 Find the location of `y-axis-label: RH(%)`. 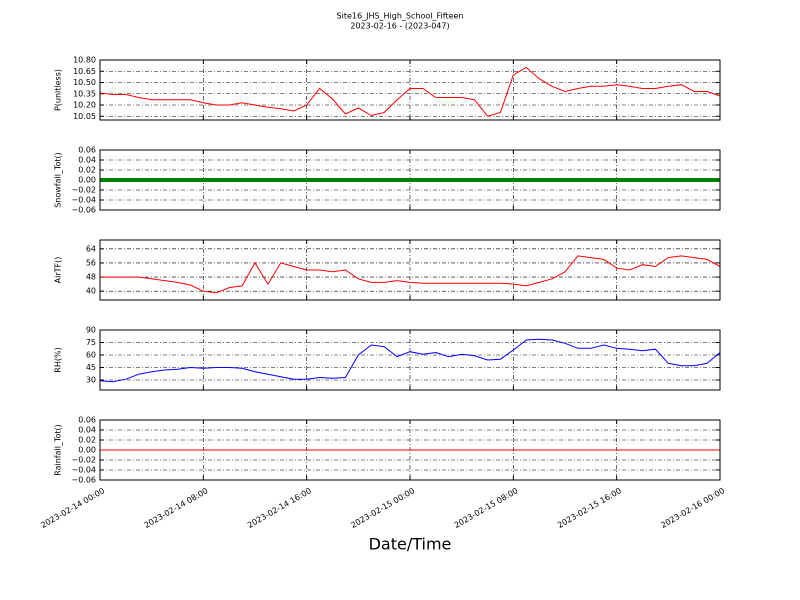

y-axis-label: RH(%) is located at coordinates (58, 359).